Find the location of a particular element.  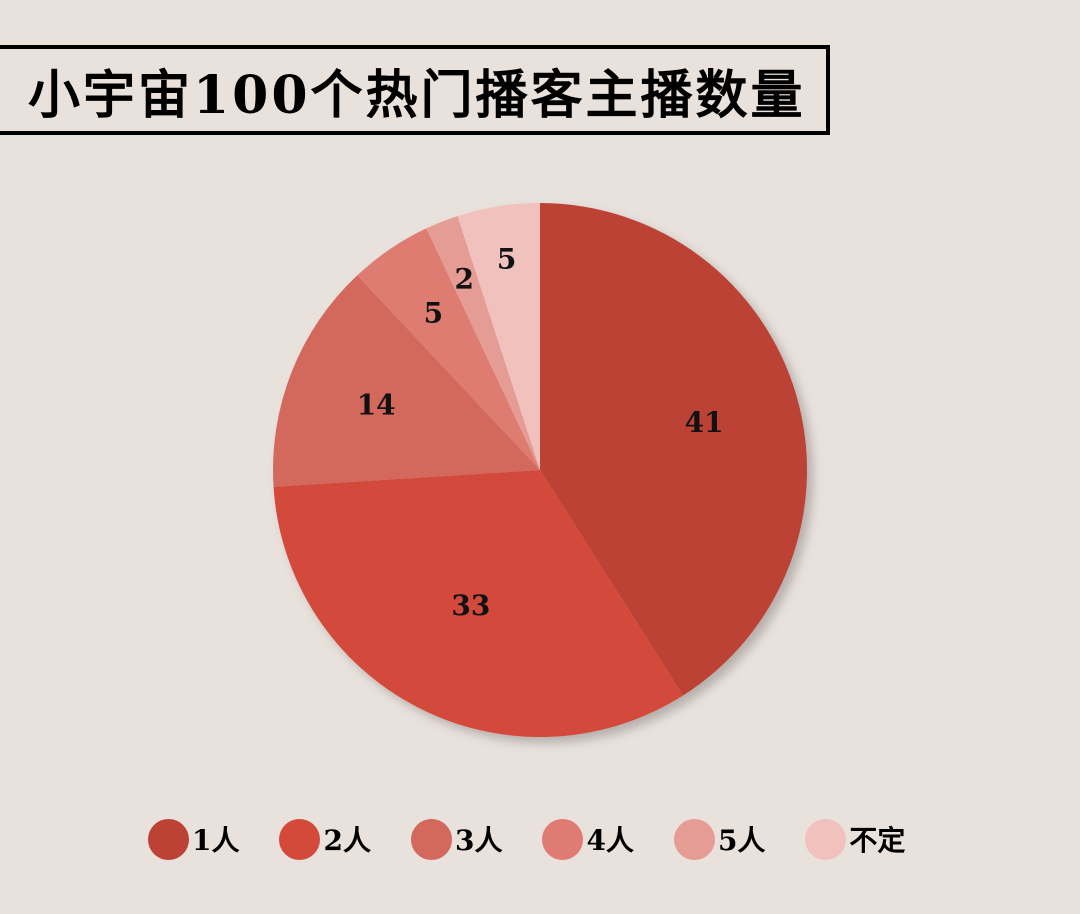

legend-item-5: 不定 is located at coordinates (855, 839).